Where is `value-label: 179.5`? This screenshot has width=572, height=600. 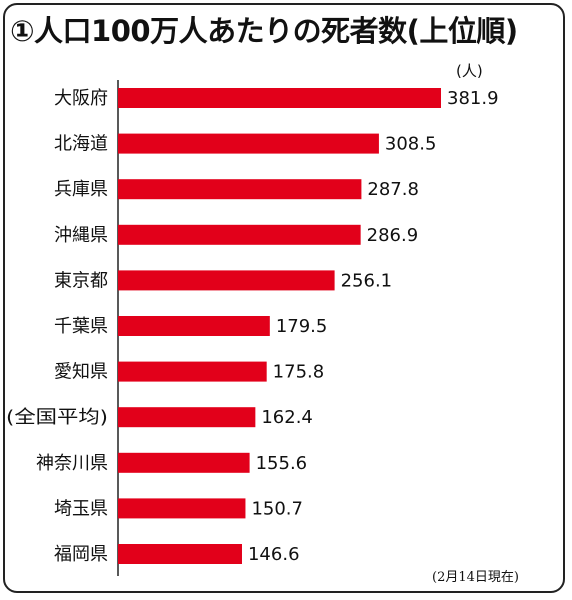
value-label: 179.5 is located at coordinates (302, 326).